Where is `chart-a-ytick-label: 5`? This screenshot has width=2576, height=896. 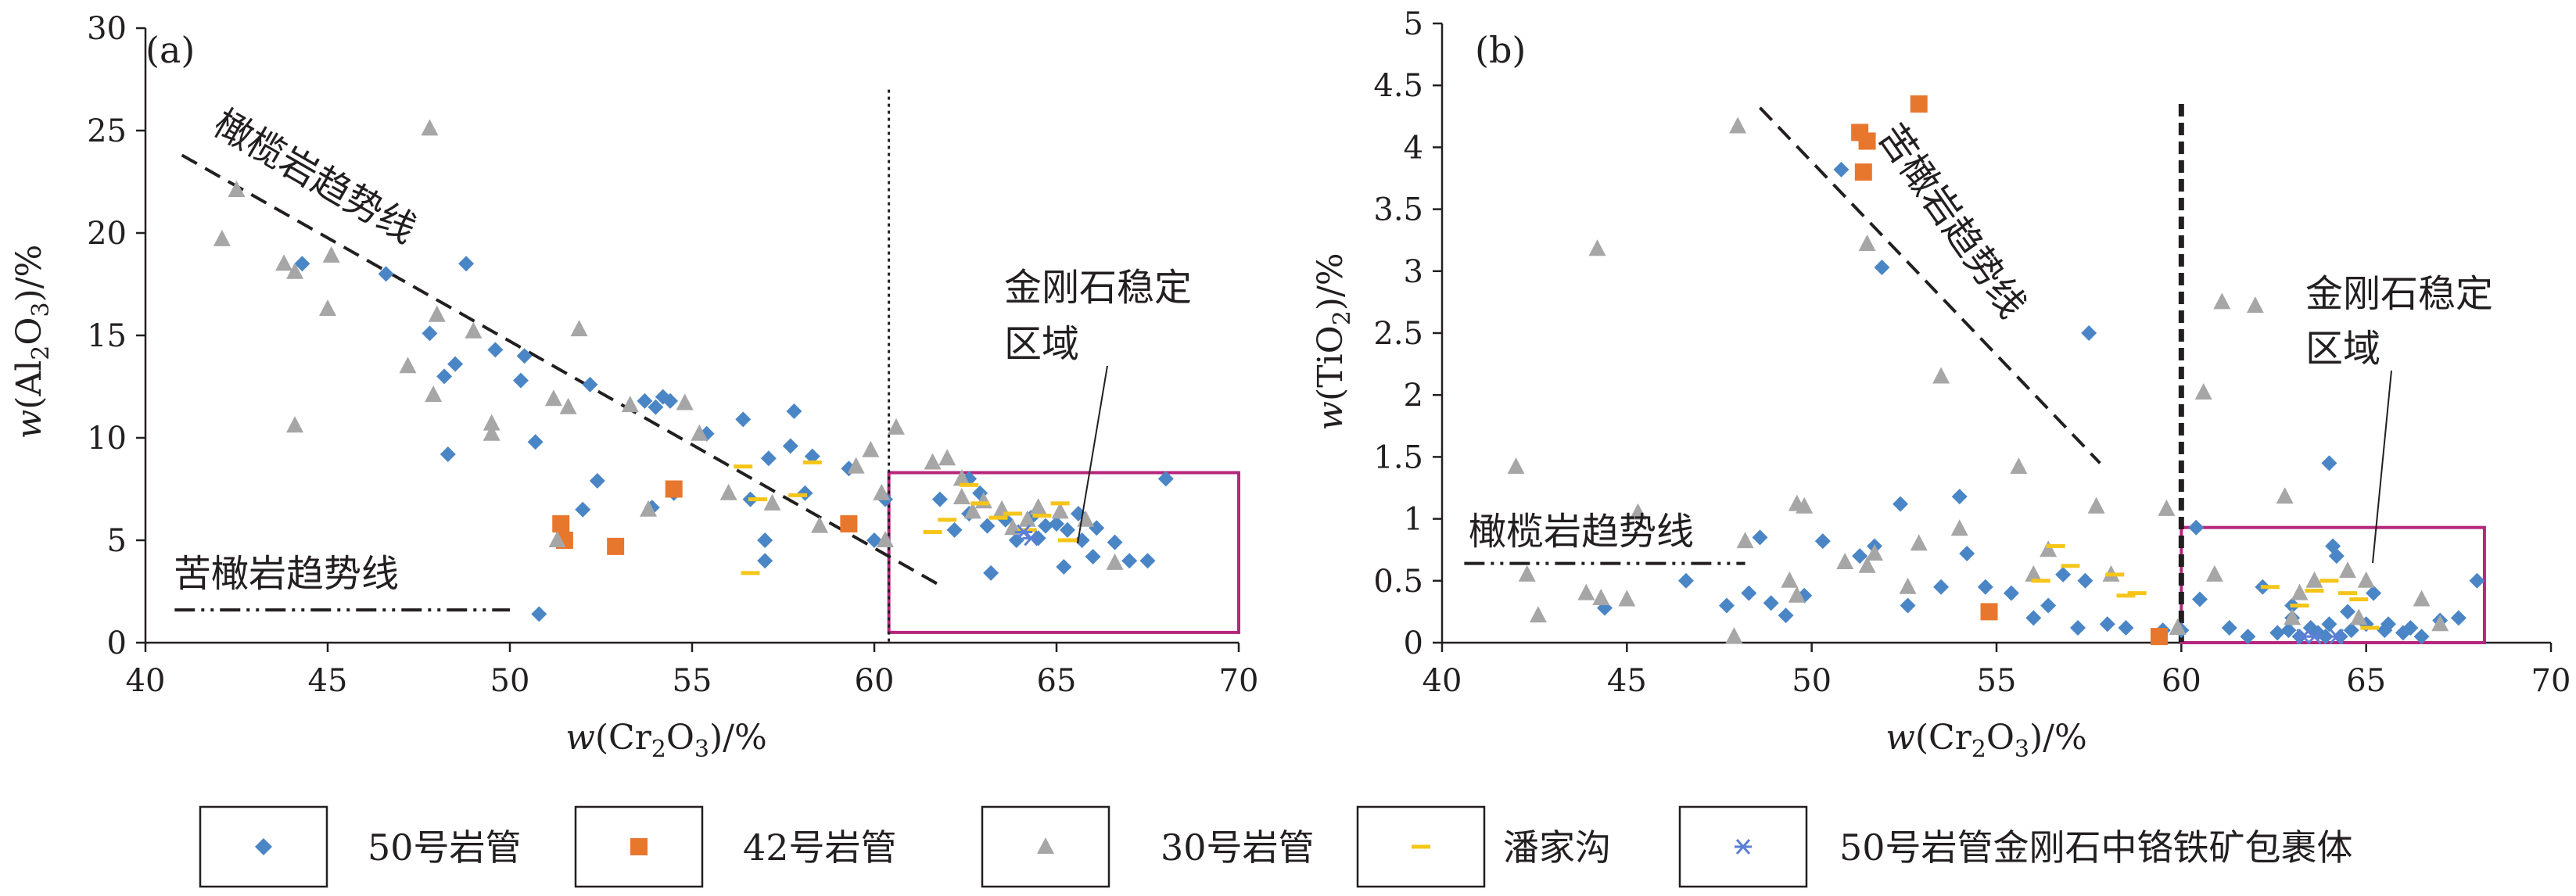
chart-a-ytick-label: 5 is located at coordinates (117, 541).